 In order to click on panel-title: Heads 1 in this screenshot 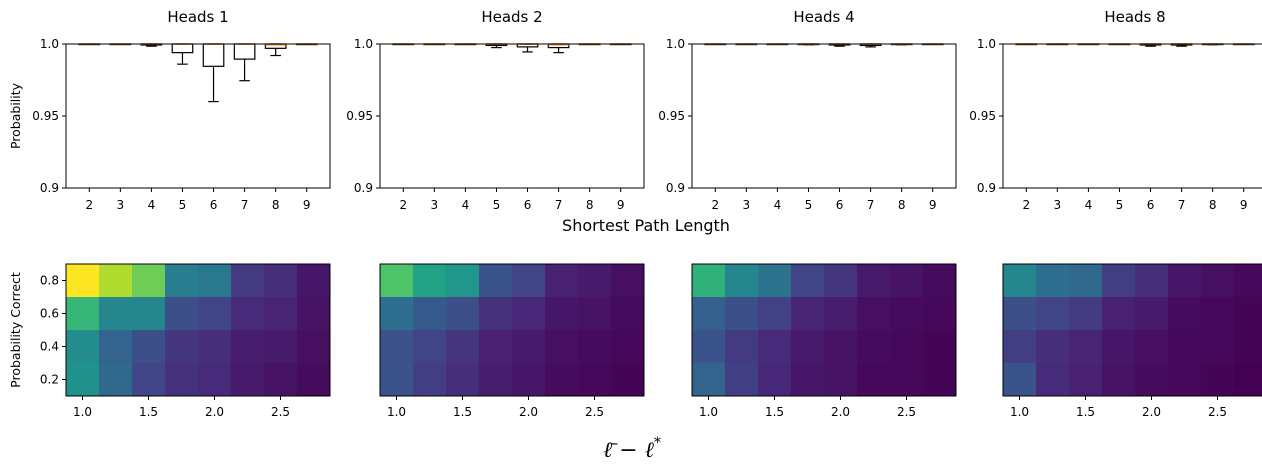, I will do `click(197, 17)`.